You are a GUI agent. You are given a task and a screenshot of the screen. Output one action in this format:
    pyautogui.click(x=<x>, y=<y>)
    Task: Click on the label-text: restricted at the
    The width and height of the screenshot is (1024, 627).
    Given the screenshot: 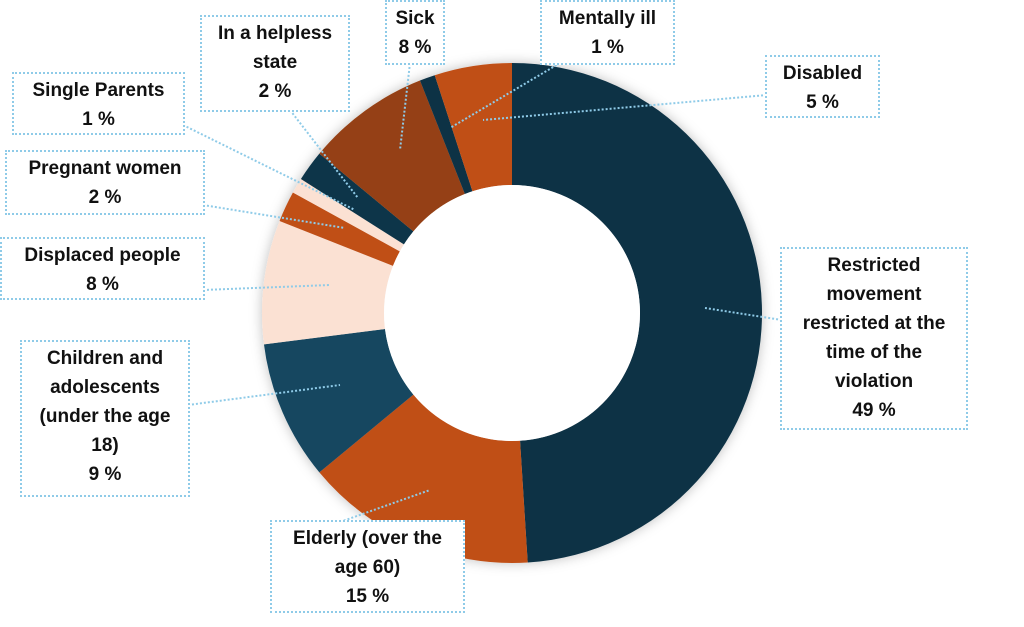 What is the action you would take?
    pyautogui.click(x=874, y=323)
    